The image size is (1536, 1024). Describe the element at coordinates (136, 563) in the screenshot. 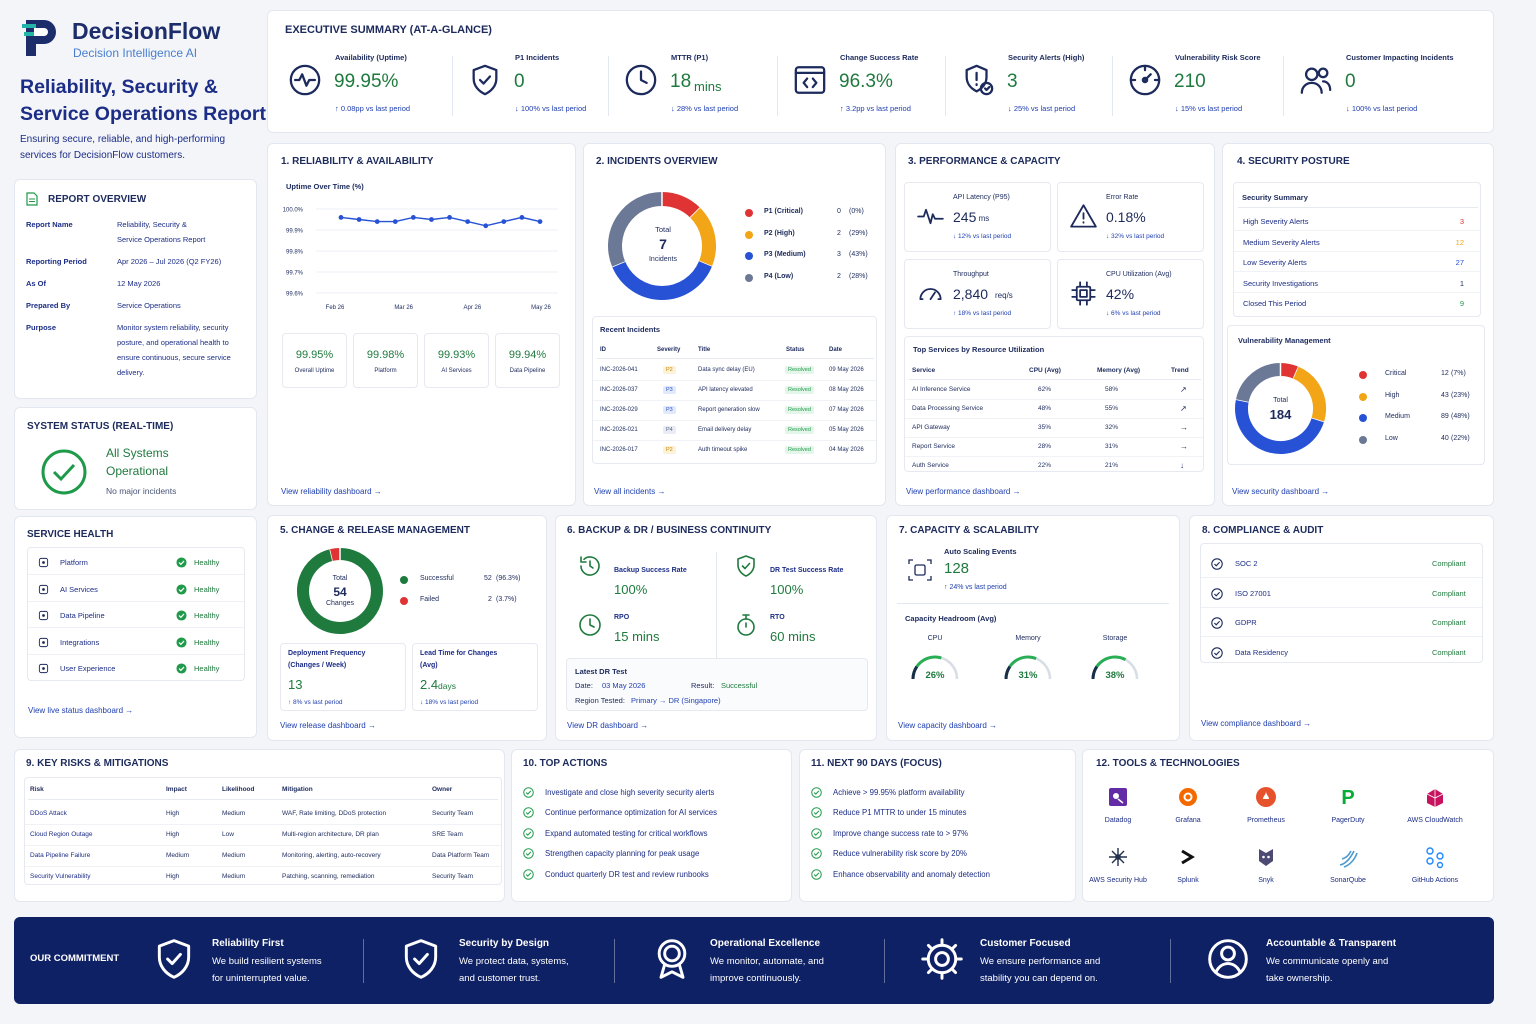

I see `service-health-row: Platform Healthy` at that location.